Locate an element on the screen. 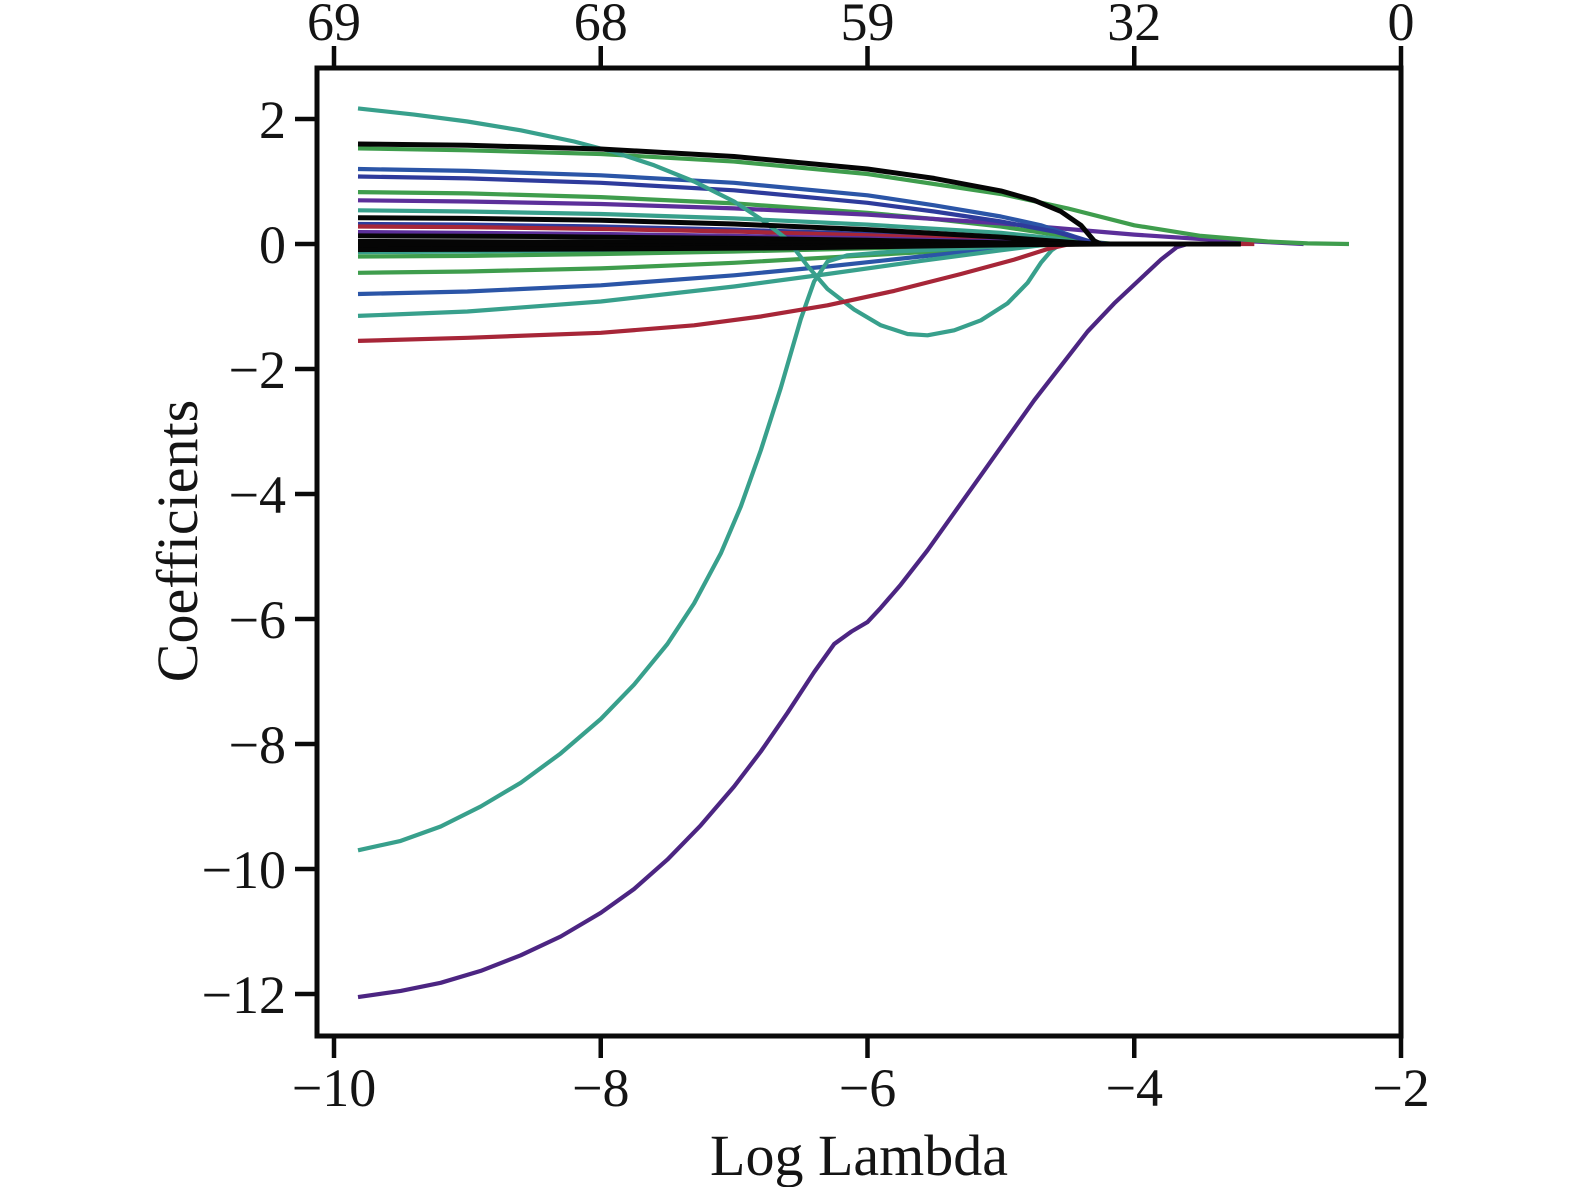 This screenshot has width=1575, height=1187. y-axis-tick-label: 2 is located at coordinates (272, 120).